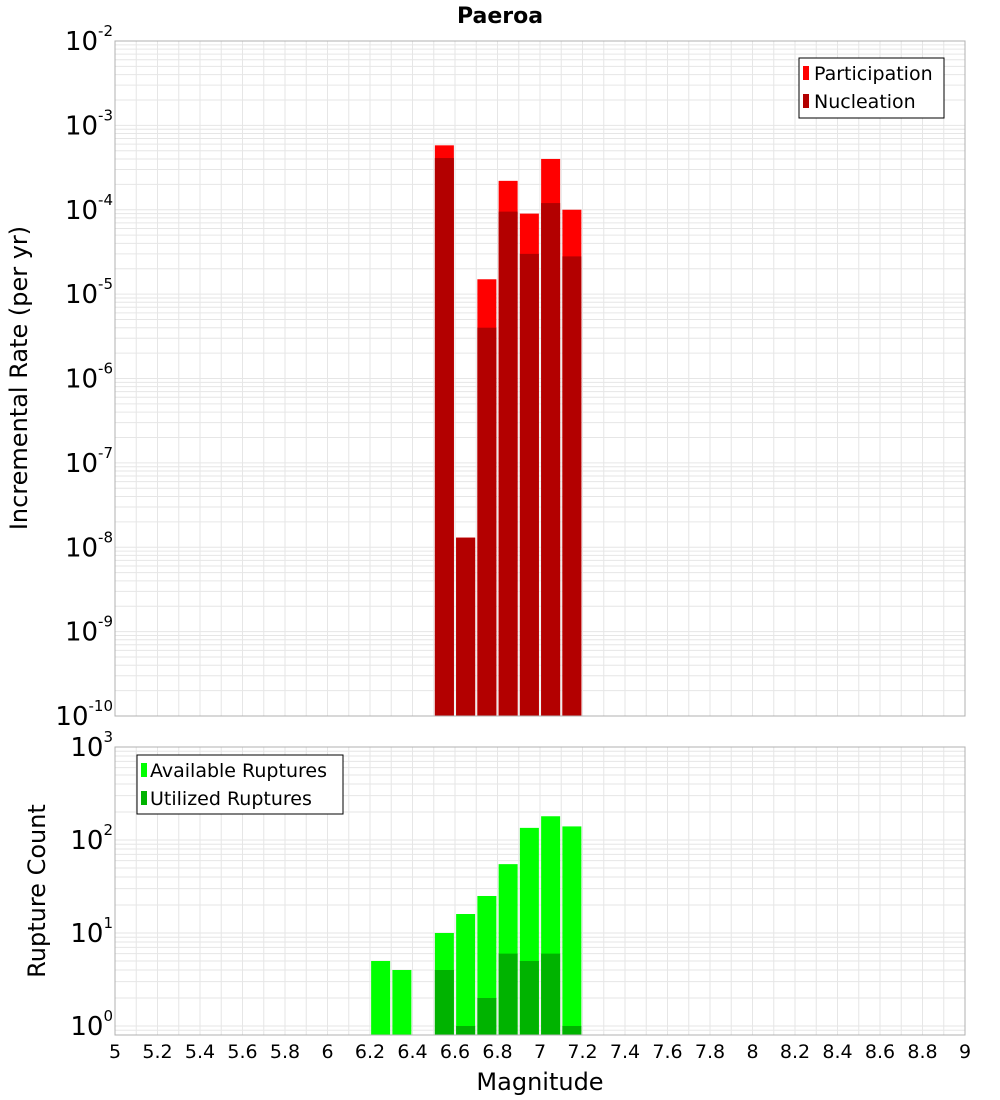 The image size is (1000, 1100). What do you see at coordinates (582, 1052) in the screenshot?
I see `x-tick-label: 7.2` at bounding box center [582, 1052].